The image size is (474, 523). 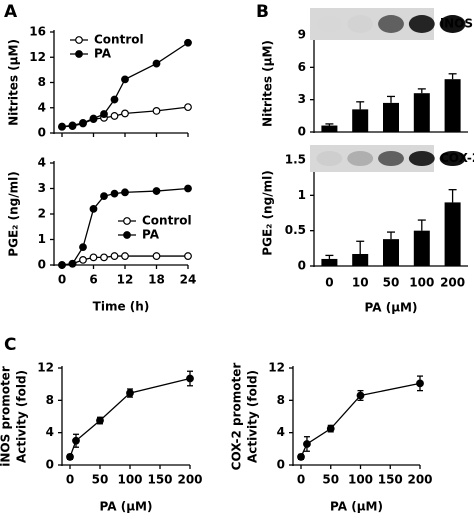 I want to click on y-tick-label: 12, so click(x=37, y=57).